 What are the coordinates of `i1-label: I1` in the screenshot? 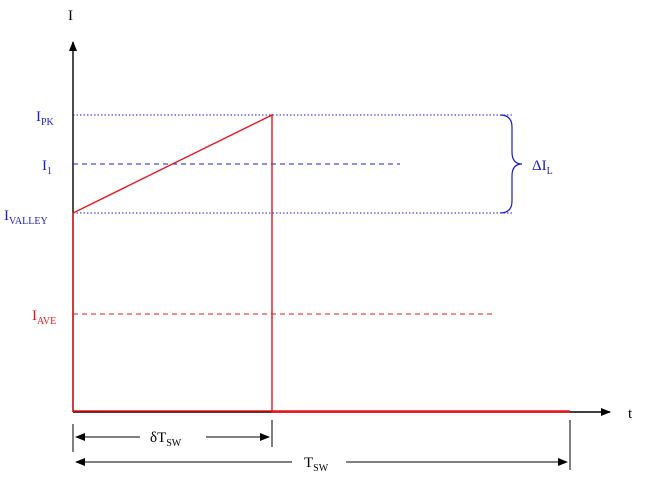 It's located at (47, 167).